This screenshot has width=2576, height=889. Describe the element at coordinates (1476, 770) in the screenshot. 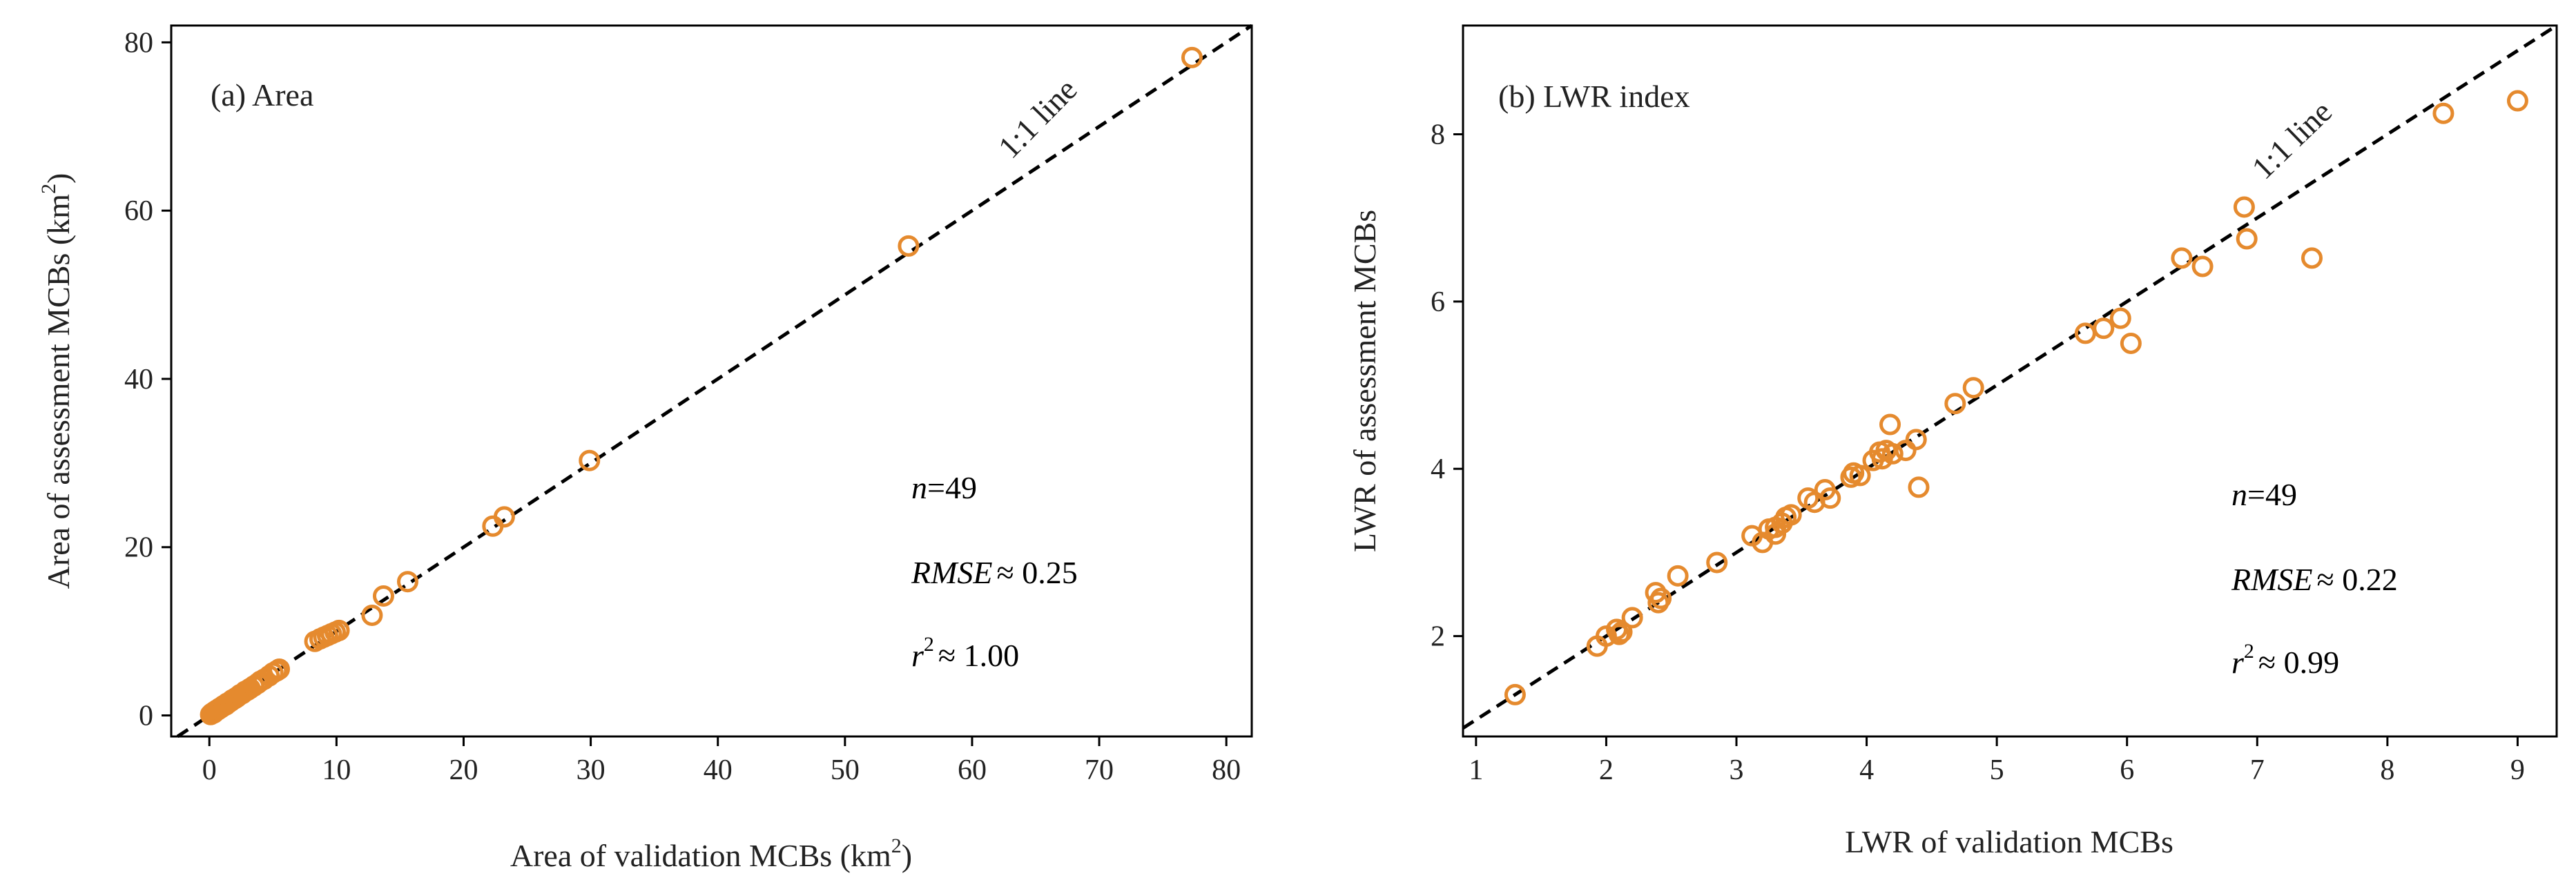

I see `b-x-tick-label: 1` at that location.